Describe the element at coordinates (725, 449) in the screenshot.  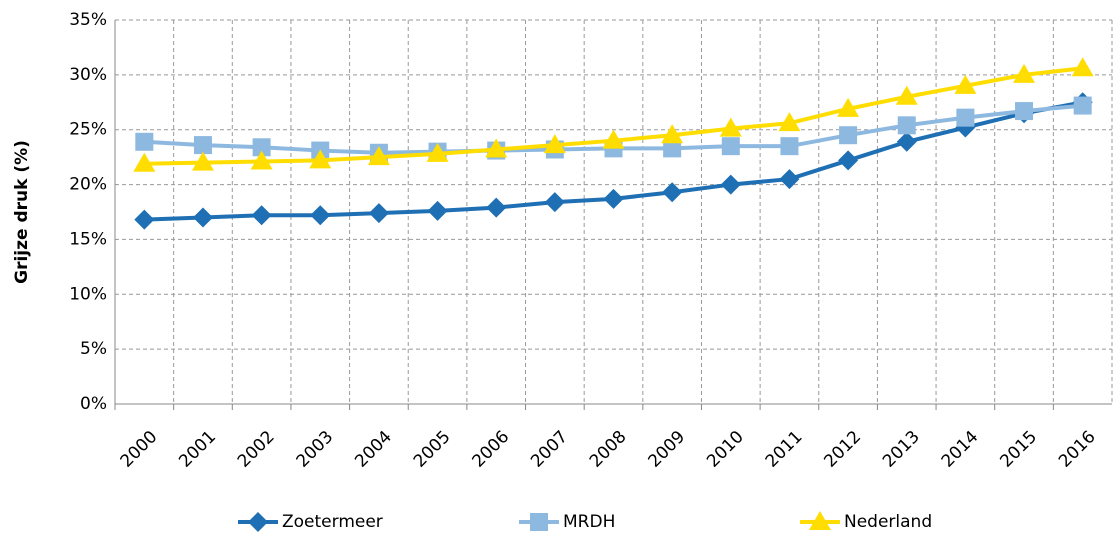
I see `x-tick-label: 2010` at that location.